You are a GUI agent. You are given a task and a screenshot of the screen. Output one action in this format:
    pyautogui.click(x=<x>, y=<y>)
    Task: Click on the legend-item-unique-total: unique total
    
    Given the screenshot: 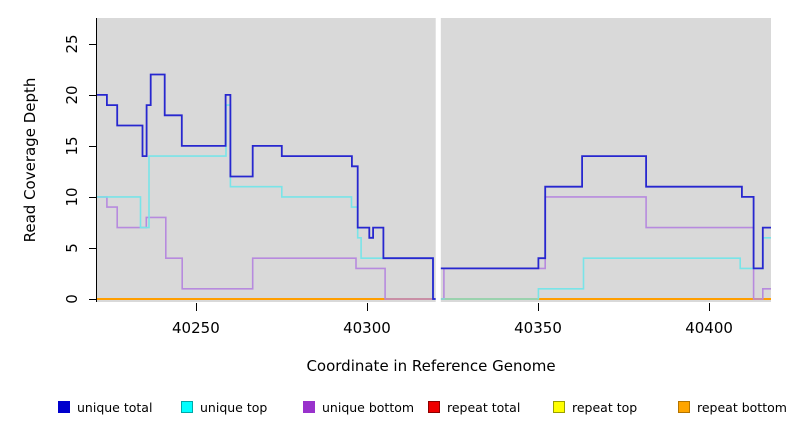 What is the action you would take?
    pyautogui.click(x=105, y=407)
    